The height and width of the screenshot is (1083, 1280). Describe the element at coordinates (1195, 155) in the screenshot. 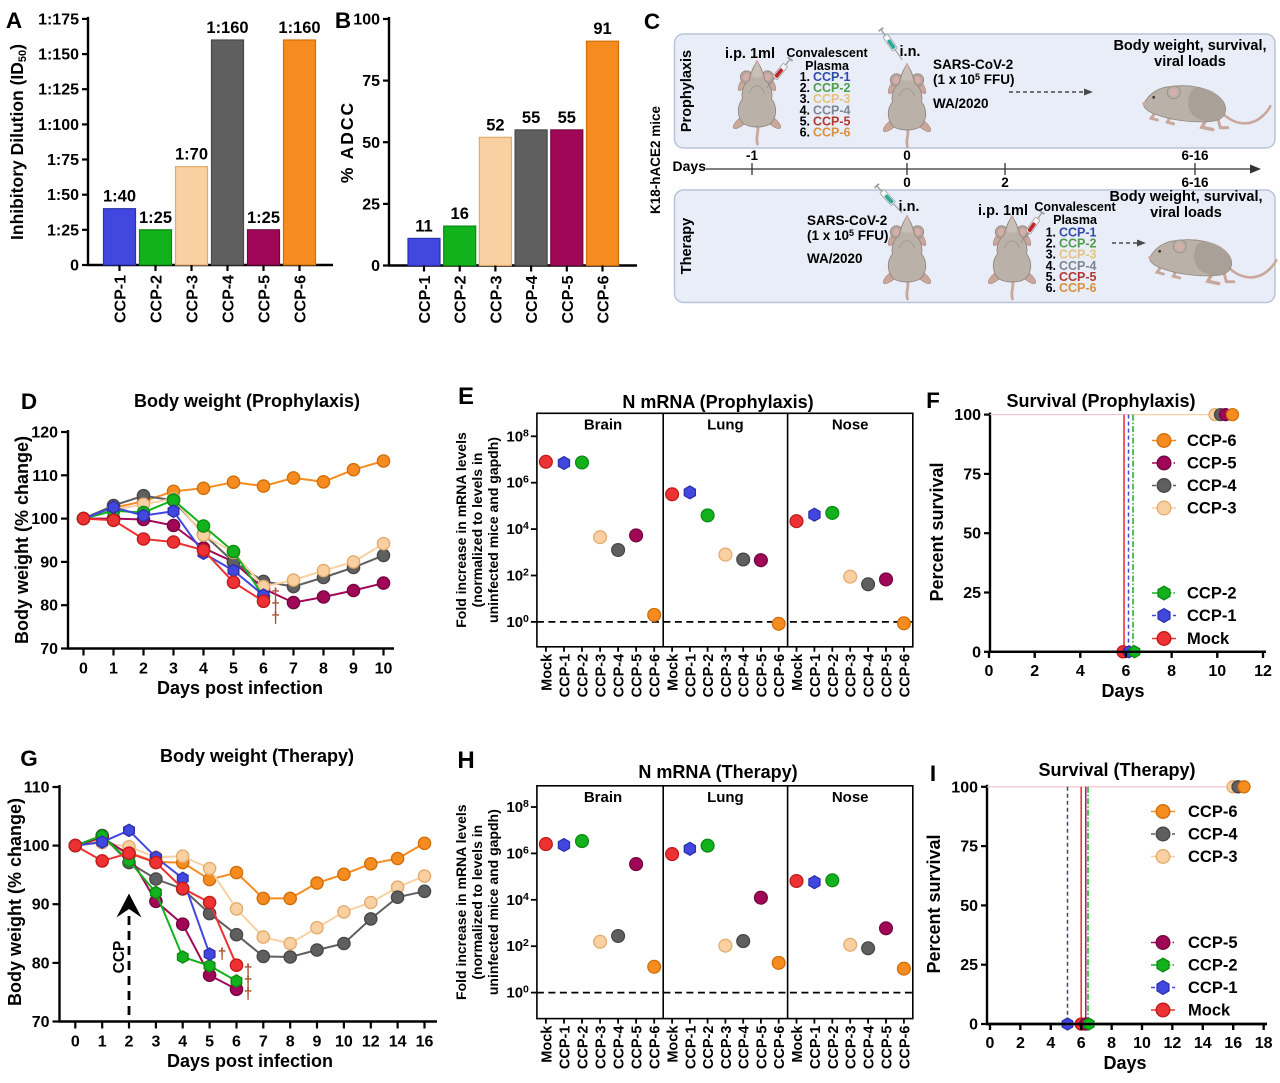

I see `svg-text: 6-16` at that location.